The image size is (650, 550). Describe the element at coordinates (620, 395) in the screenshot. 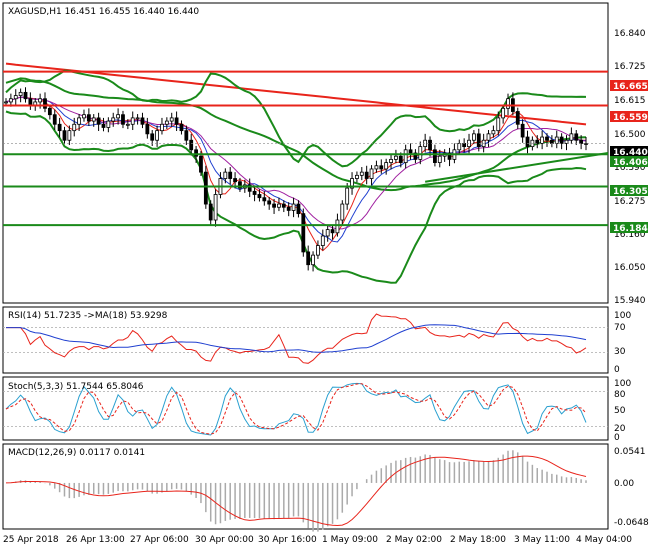

I see `stoch-tick: 80` at that location.